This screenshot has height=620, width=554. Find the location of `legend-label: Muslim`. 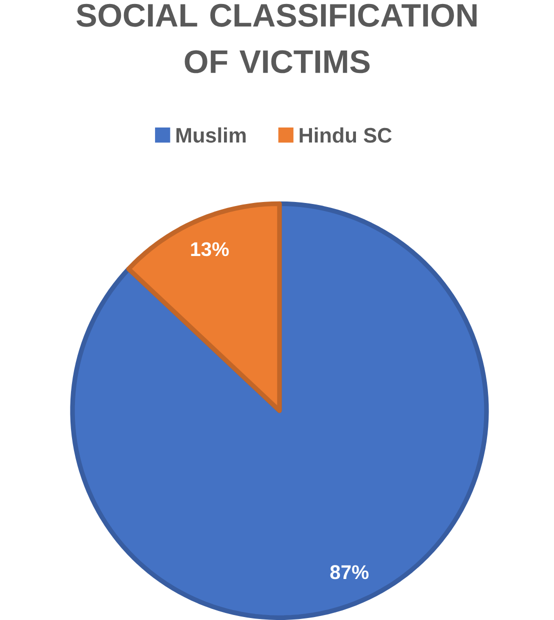

legend-label: Muslim is located at coordinates (211, 135).